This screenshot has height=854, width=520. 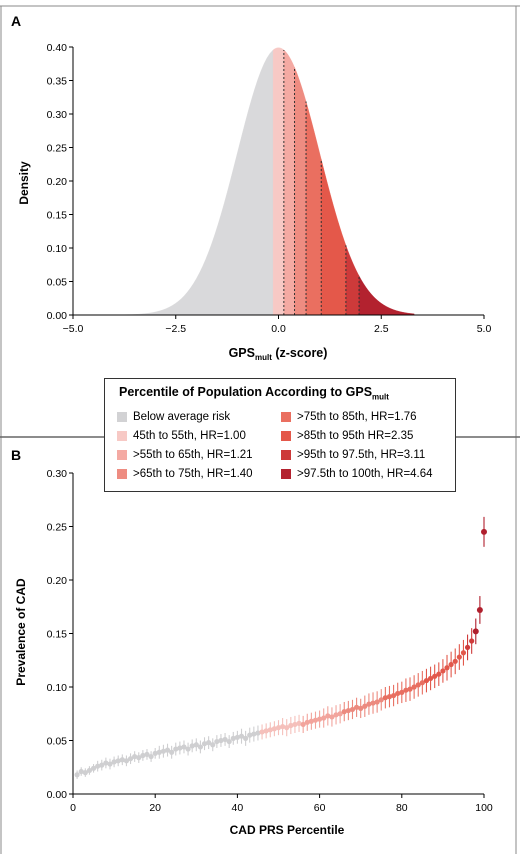 I want to click on panel-b-xlabel: CAD PRS Percentile, so click(x=287, y=830).